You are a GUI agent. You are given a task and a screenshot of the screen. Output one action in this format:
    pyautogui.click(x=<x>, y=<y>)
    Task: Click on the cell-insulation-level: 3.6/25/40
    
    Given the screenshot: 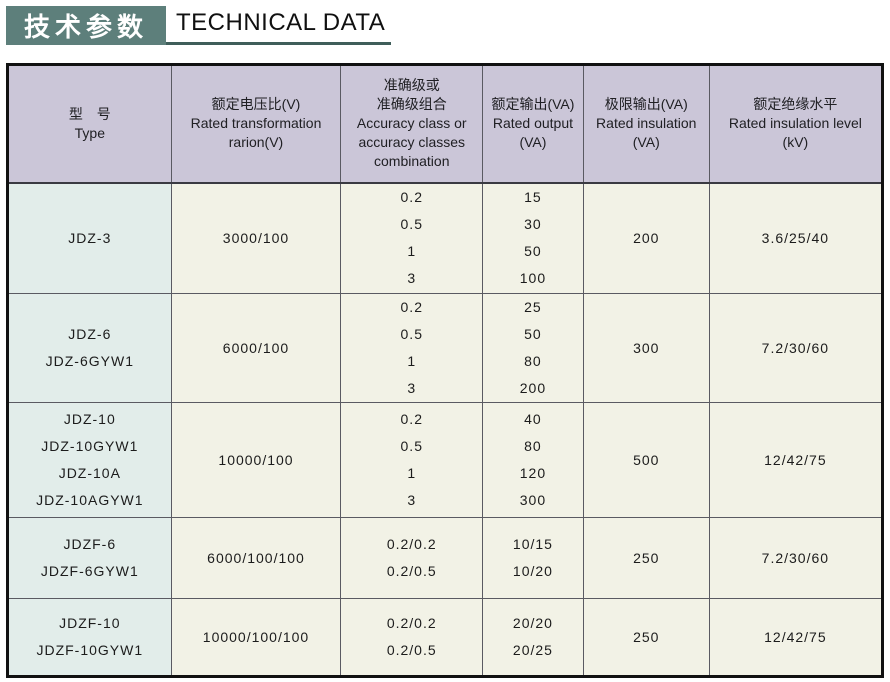 What is the action you would take?
    pyautogui.click(x=796, y=238)
    